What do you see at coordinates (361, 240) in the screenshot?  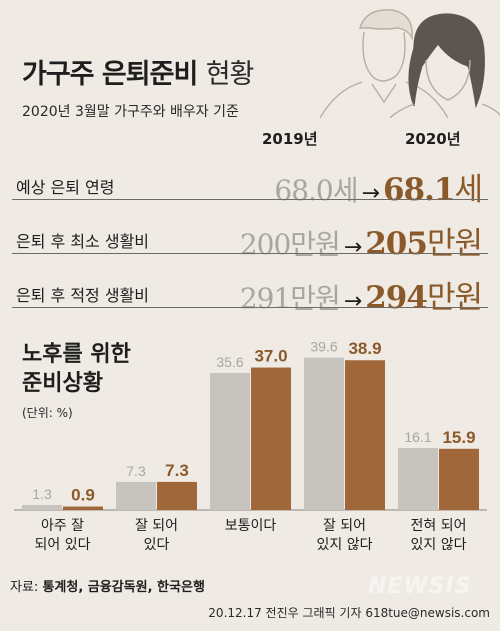 I see `summary-values: 200만원 → 205만원` at bounding box center [361, 240].